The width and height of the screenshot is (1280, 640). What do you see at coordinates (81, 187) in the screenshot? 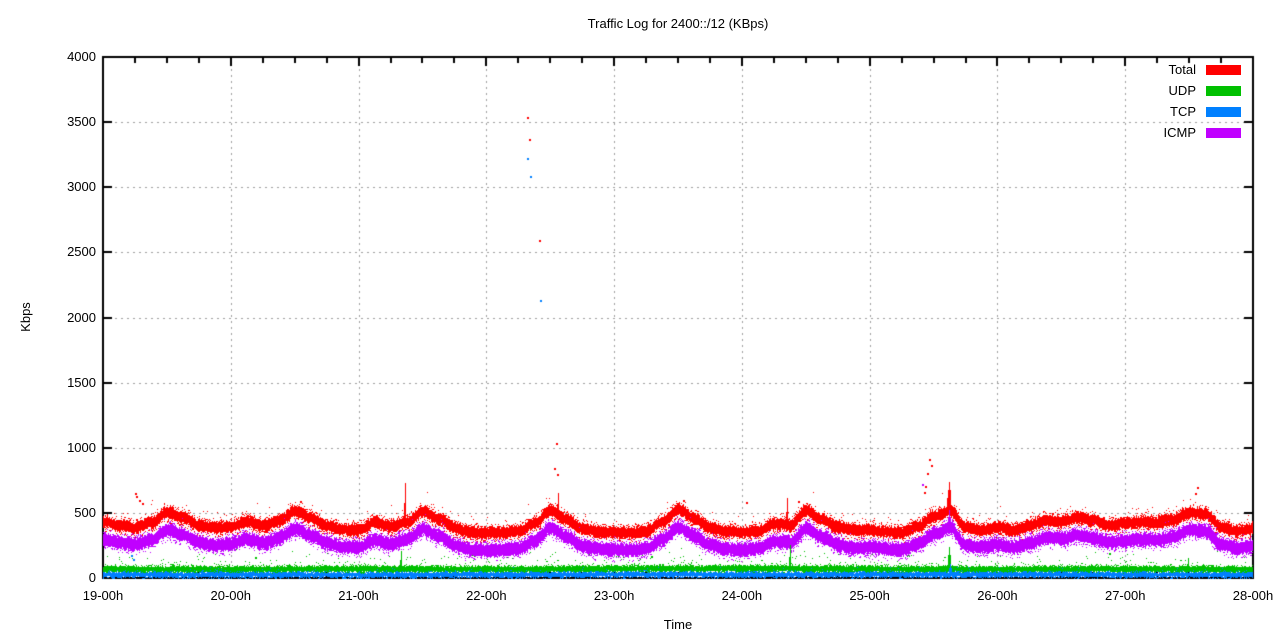
I see `y-tick-label: 3000` at bounding box center [81, 187].